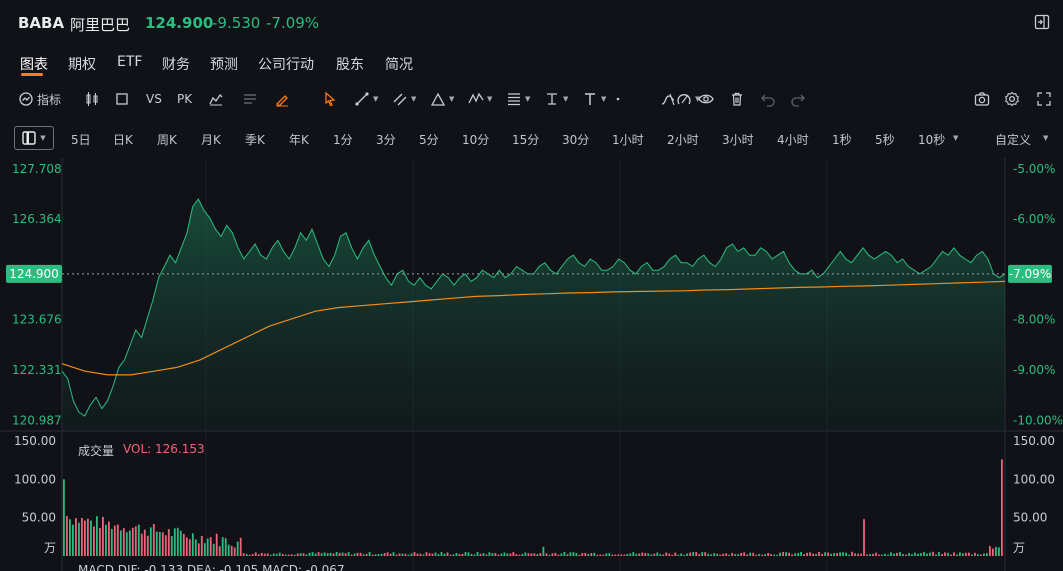 The width and height of the screenshot is (1063, 571). What do you see at coordinates (123, 140) in the screenshot?
I see `period-day: 日K` at bounding box center [123, 140].